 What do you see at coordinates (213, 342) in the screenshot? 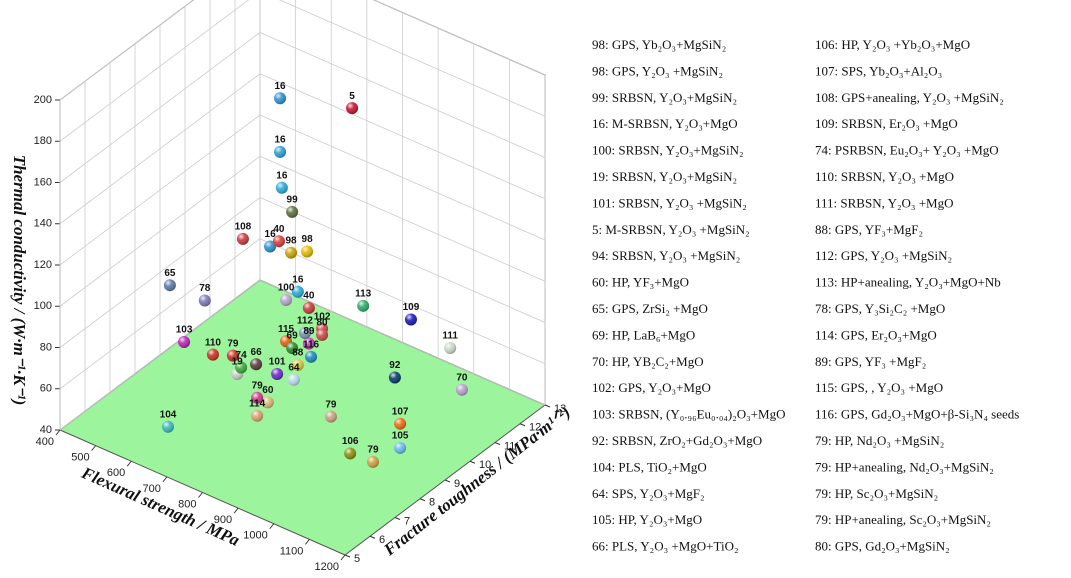
I see `point-label: 110` at bounding box center [213, 342].